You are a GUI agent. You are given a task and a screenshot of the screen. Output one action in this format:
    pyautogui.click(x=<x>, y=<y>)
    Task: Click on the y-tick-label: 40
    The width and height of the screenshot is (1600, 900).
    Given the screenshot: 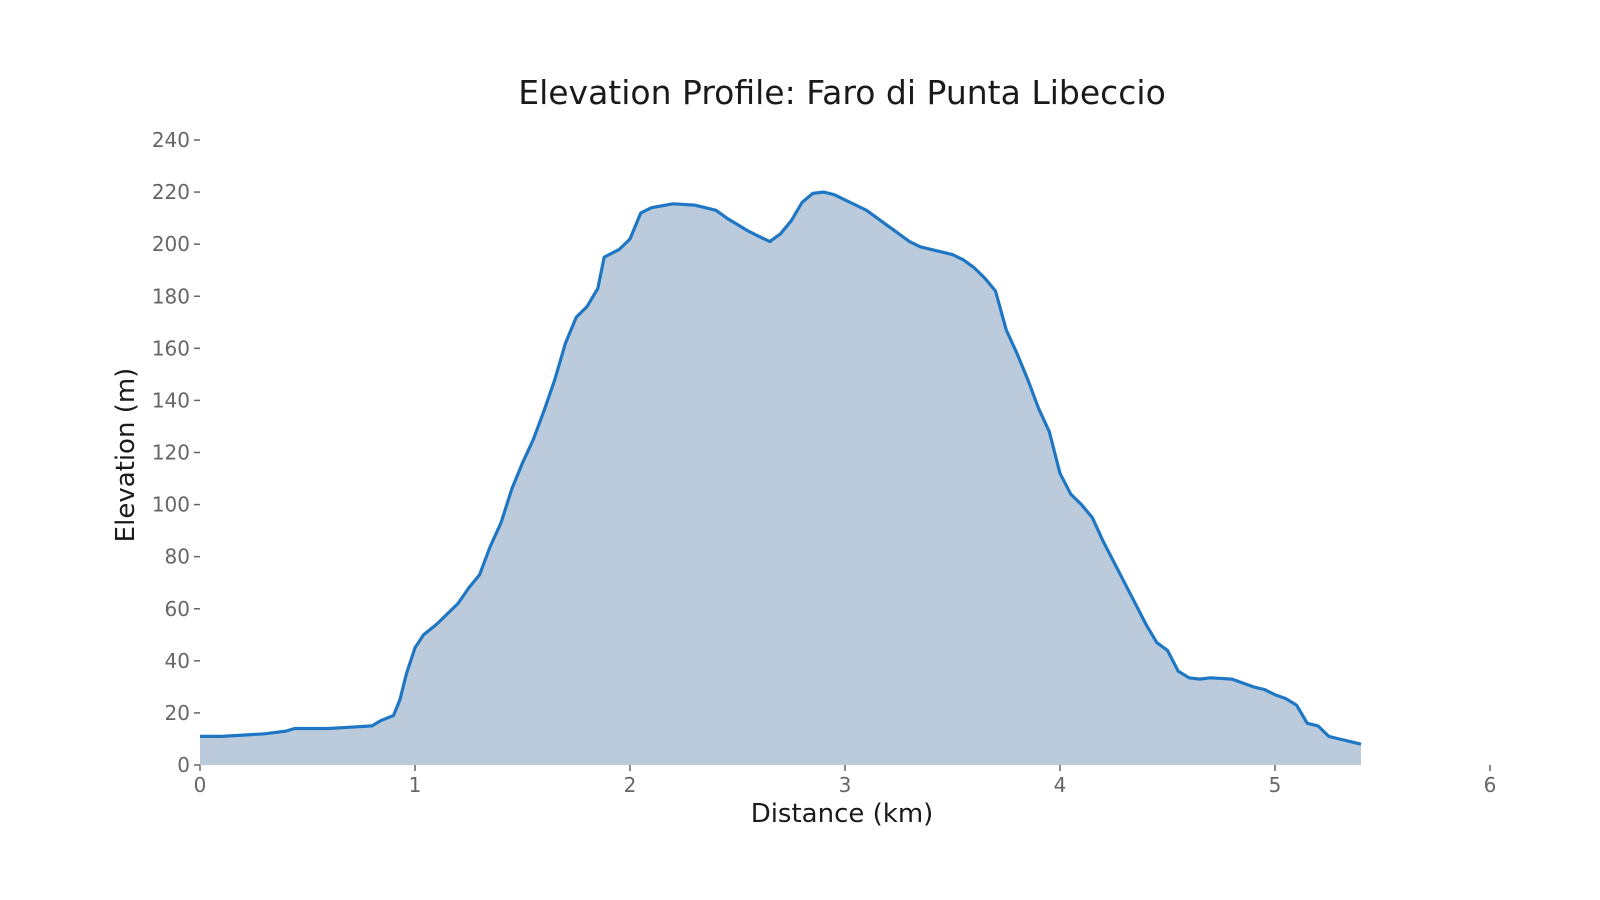 What is the action you would take?
    pyautogui.click(x=177, y=661)
    